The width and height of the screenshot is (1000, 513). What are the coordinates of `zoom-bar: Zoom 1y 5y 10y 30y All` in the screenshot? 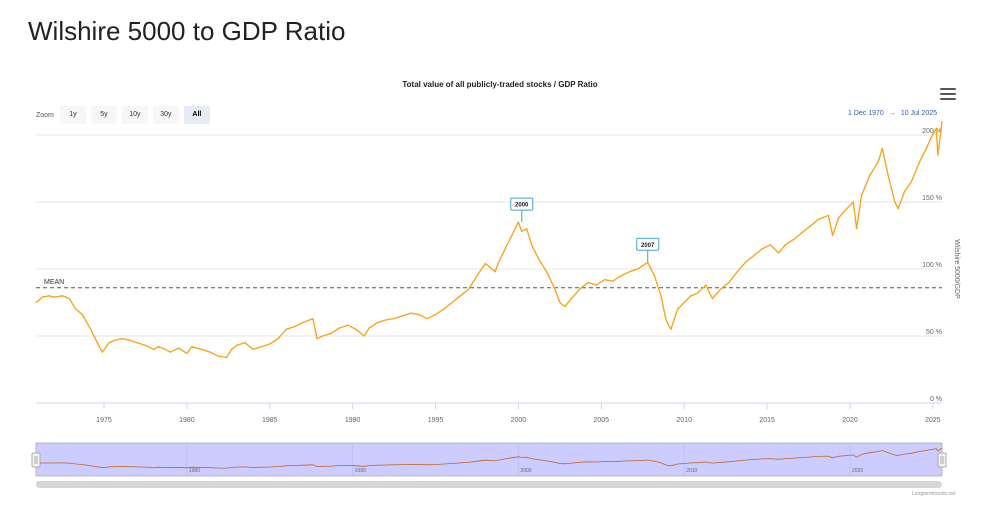 It's located at (125, 115).